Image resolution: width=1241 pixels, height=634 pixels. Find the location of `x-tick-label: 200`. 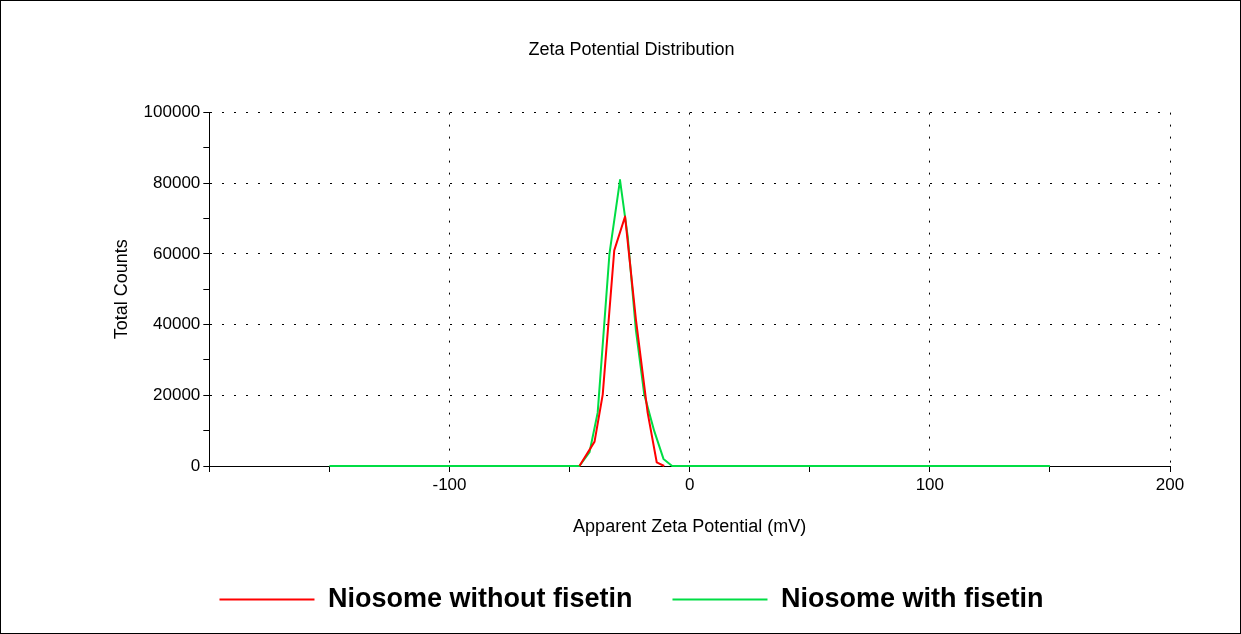

x-tick-label: 200 is located at coordinates (1170, 484).